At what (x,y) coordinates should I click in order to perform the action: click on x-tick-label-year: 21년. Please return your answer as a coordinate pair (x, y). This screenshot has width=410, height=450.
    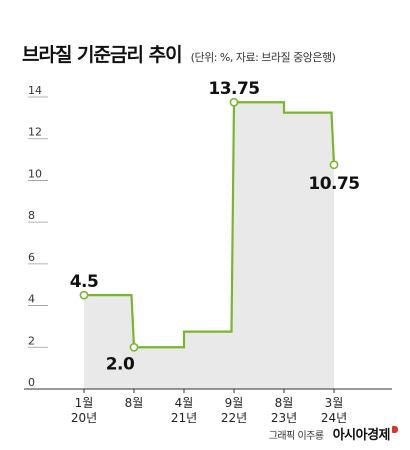
    Looking at the image, I should click on (184, 418).